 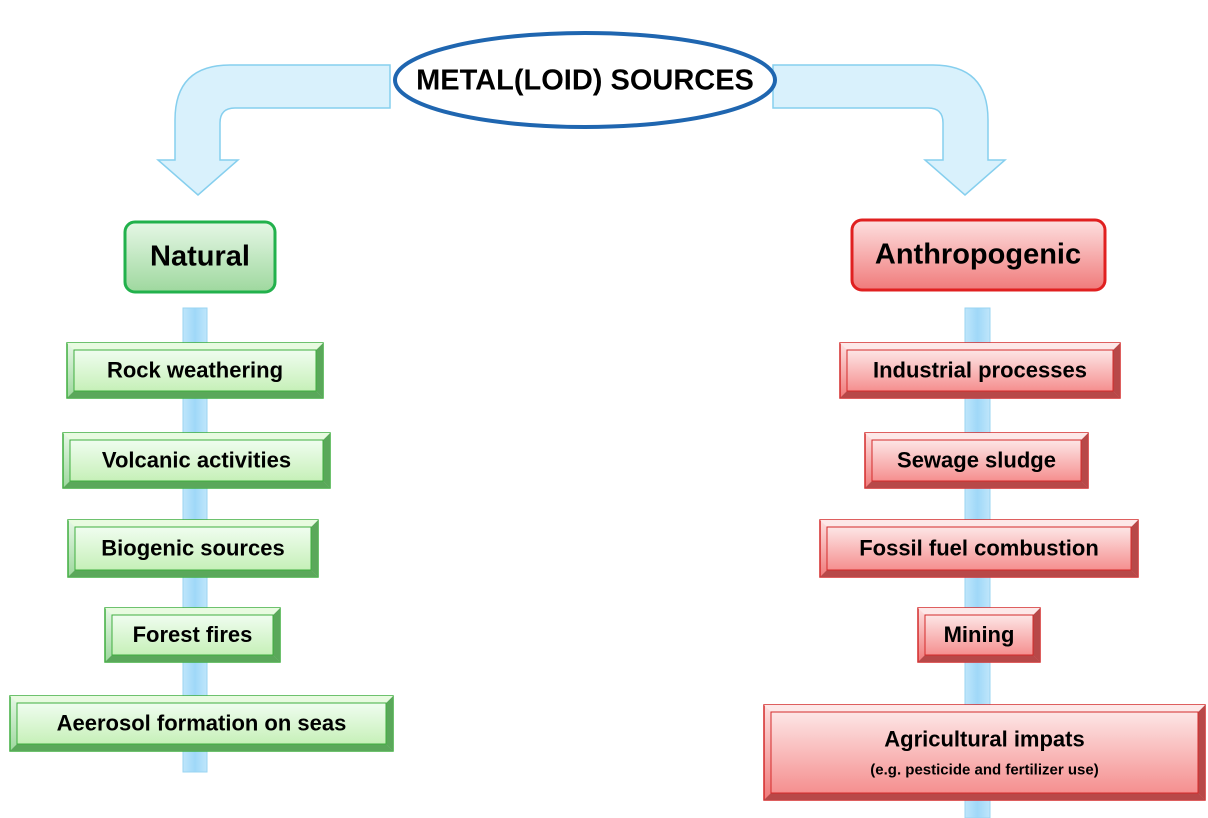 What do you see at coordinates (273, 130) in the screenshot?
I see `arrow-left` at bounding box center [273, 130].